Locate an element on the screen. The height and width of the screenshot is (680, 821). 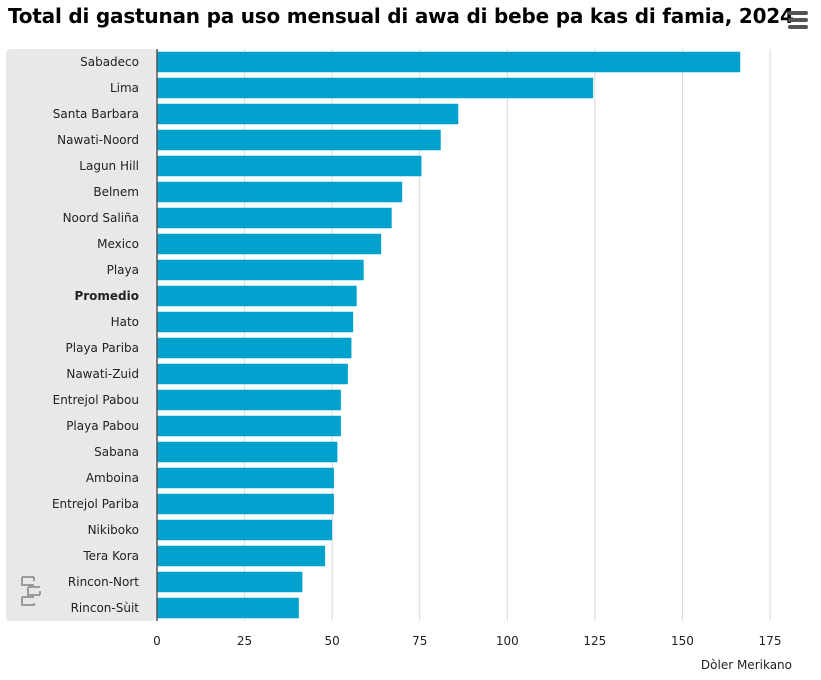
category-label: Entrejol Pariba is located at coordinates (95, 504).